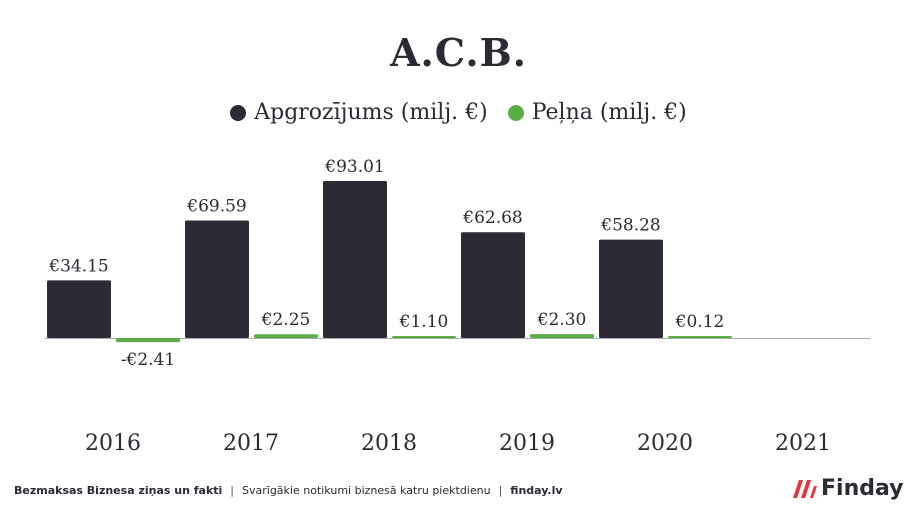 Image resolution: width=917 pixels, height=516 pixels. Describe the element at coordinates (527, 443) in the screenshot. I see `x-tick-label-2019: 2019` at that location.